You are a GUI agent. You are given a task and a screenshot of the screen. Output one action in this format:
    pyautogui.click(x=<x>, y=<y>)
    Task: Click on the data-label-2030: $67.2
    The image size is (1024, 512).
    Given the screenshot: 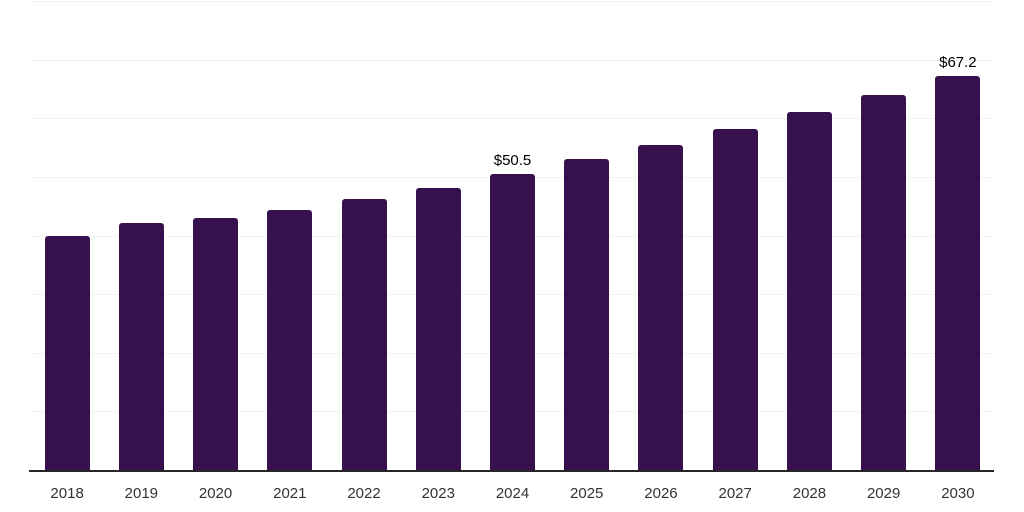 What is the action you would take?
    pyautogui.click(x=958, y=63)
    